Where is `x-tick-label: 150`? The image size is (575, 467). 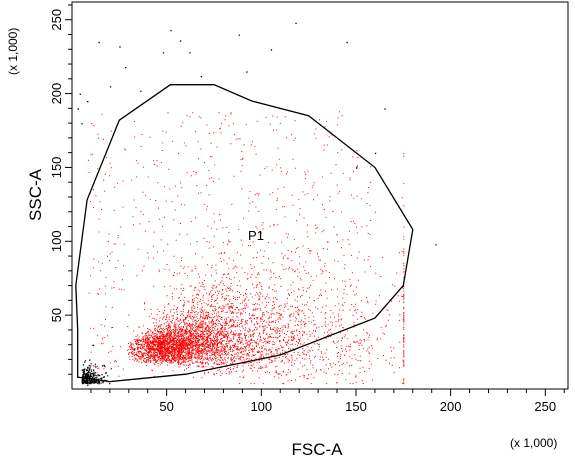 x-tick-label: 150 is located at coordinates (356, 406).